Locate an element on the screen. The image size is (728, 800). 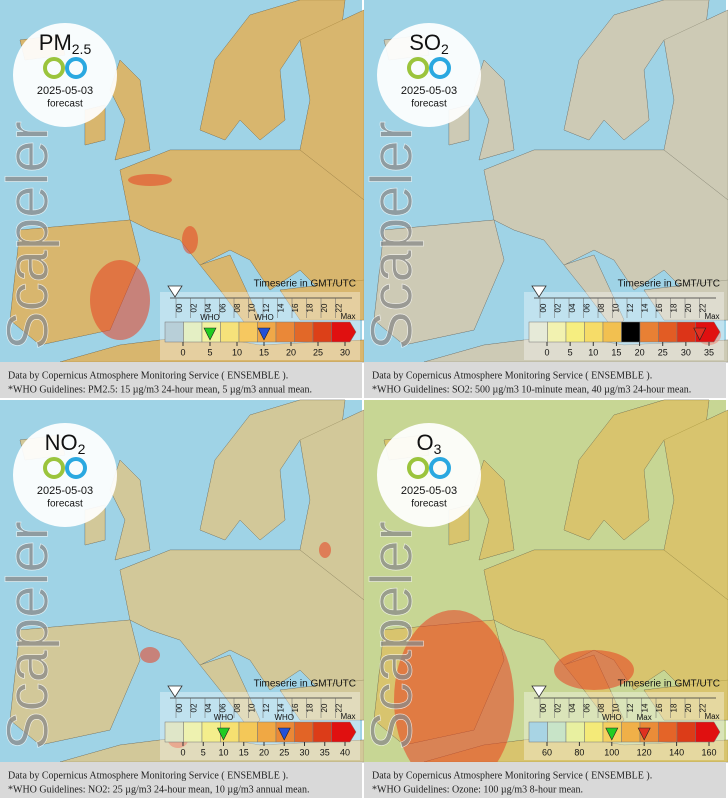
hour-label: 22 is located at coordinates (339, 307).